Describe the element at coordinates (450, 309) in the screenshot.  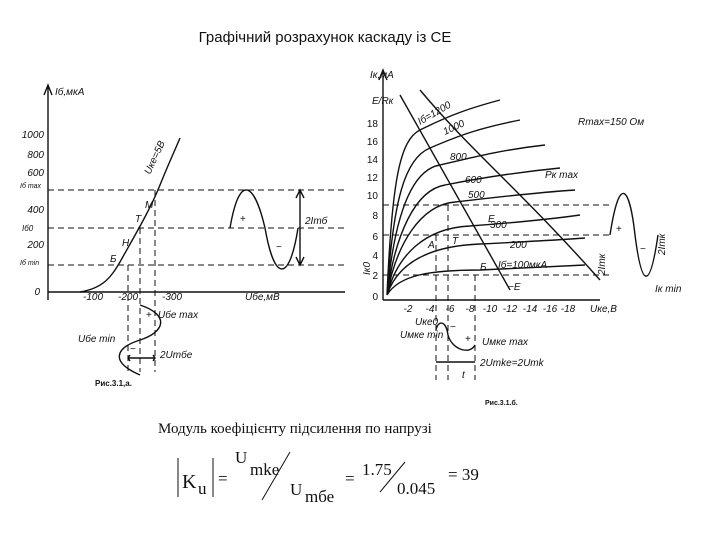
I see `tick: -6` at that location.